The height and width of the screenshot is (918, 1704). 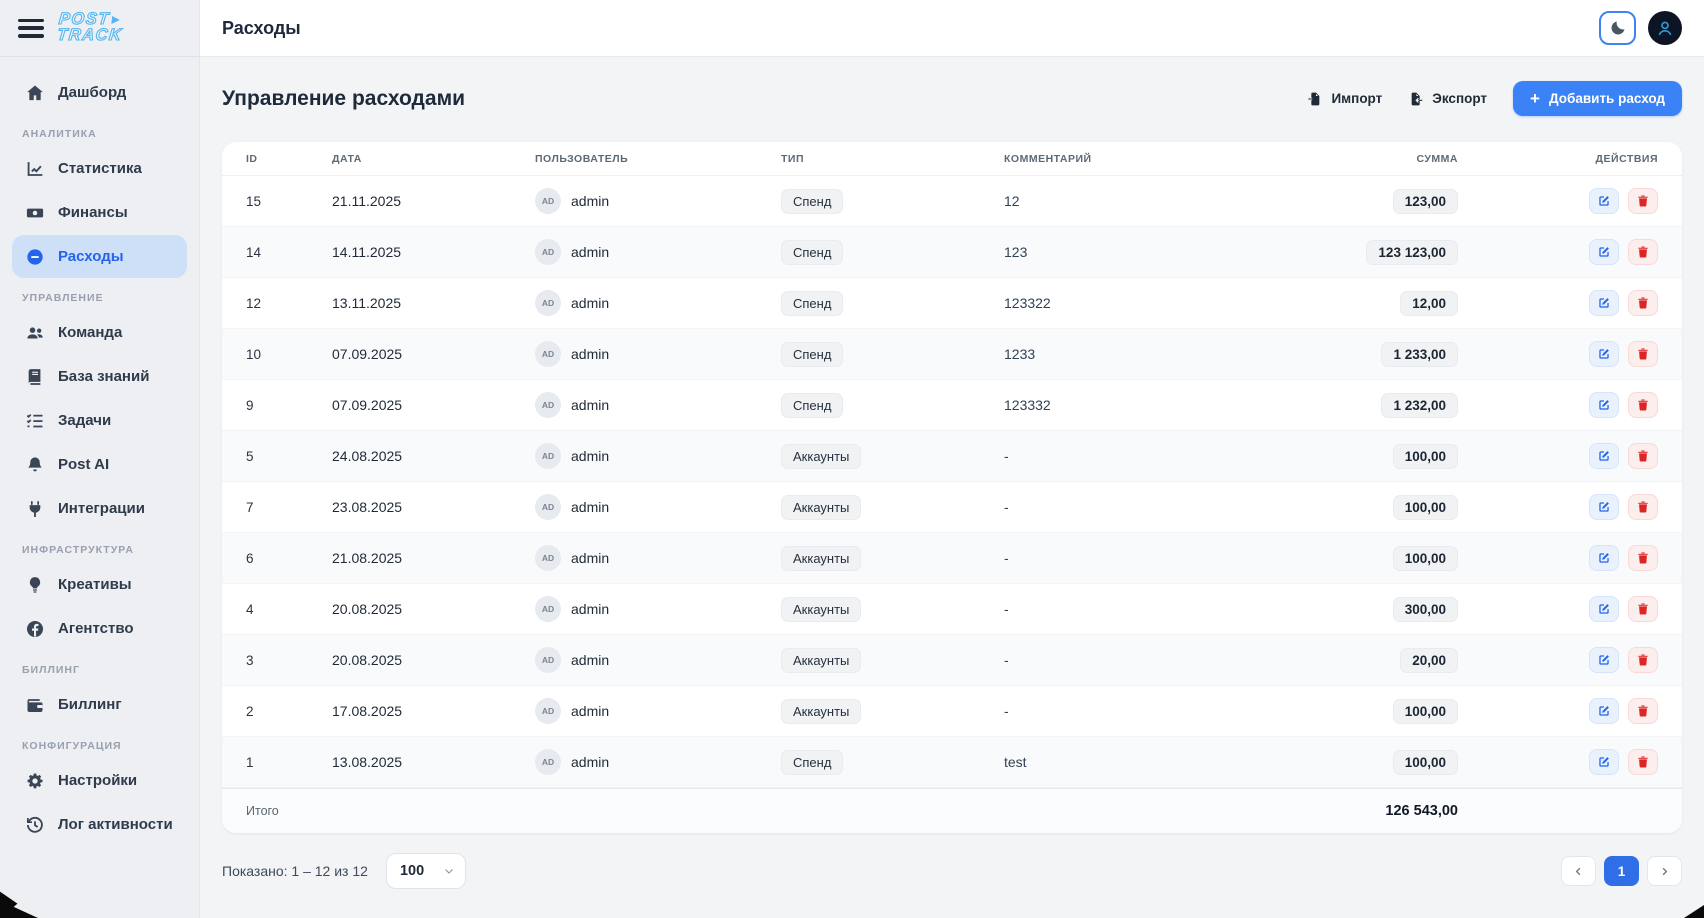 I want to click on sidebar-item-биллинг: Биллинг, so click(x=99, y=704).